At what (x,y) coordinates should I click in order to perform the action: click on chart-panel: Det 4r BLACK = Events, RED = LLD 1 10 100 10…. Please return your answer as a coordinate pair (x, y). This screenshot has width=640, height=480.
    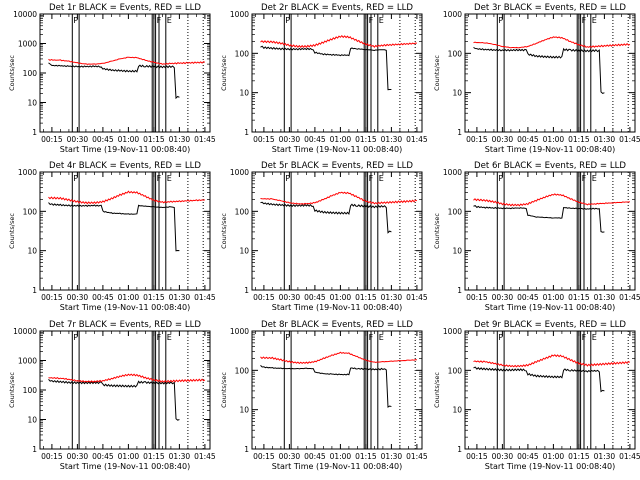
    Looking at the image, I should click on (112, 236).